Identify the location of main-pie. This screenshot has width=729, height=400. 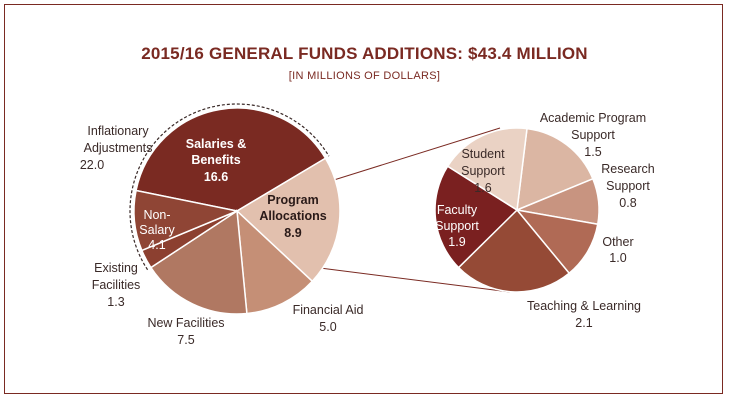
(237, 211).